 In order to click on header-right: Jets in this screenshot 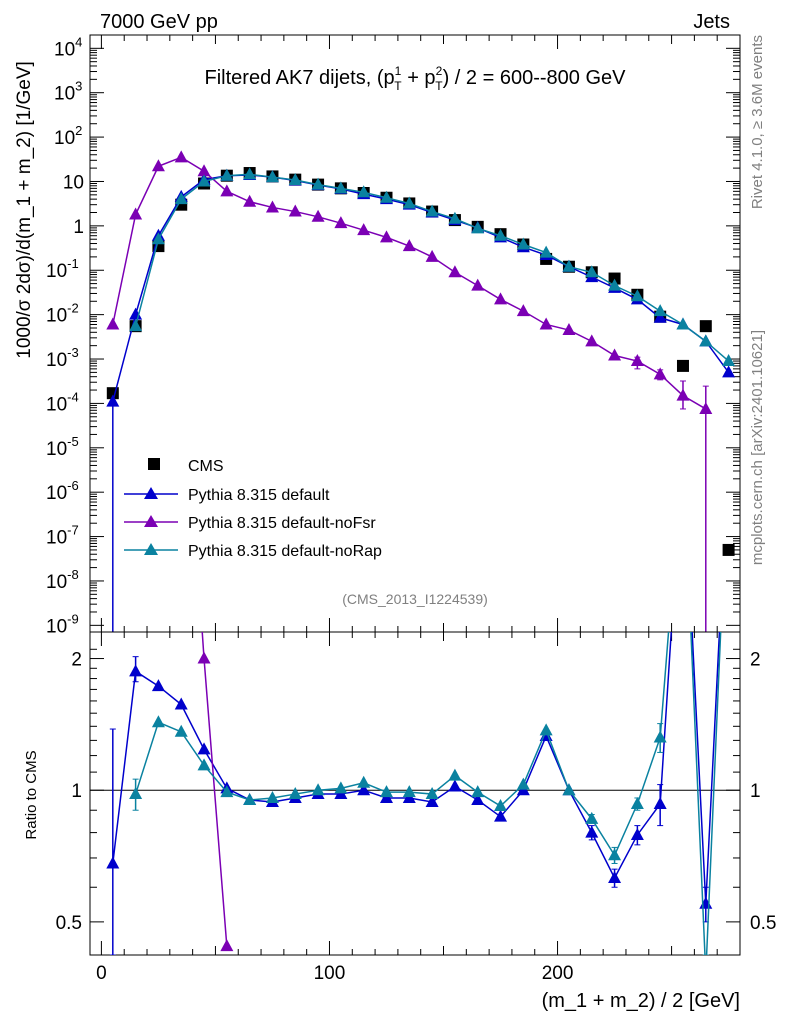, I will do `click(711, 22)`.